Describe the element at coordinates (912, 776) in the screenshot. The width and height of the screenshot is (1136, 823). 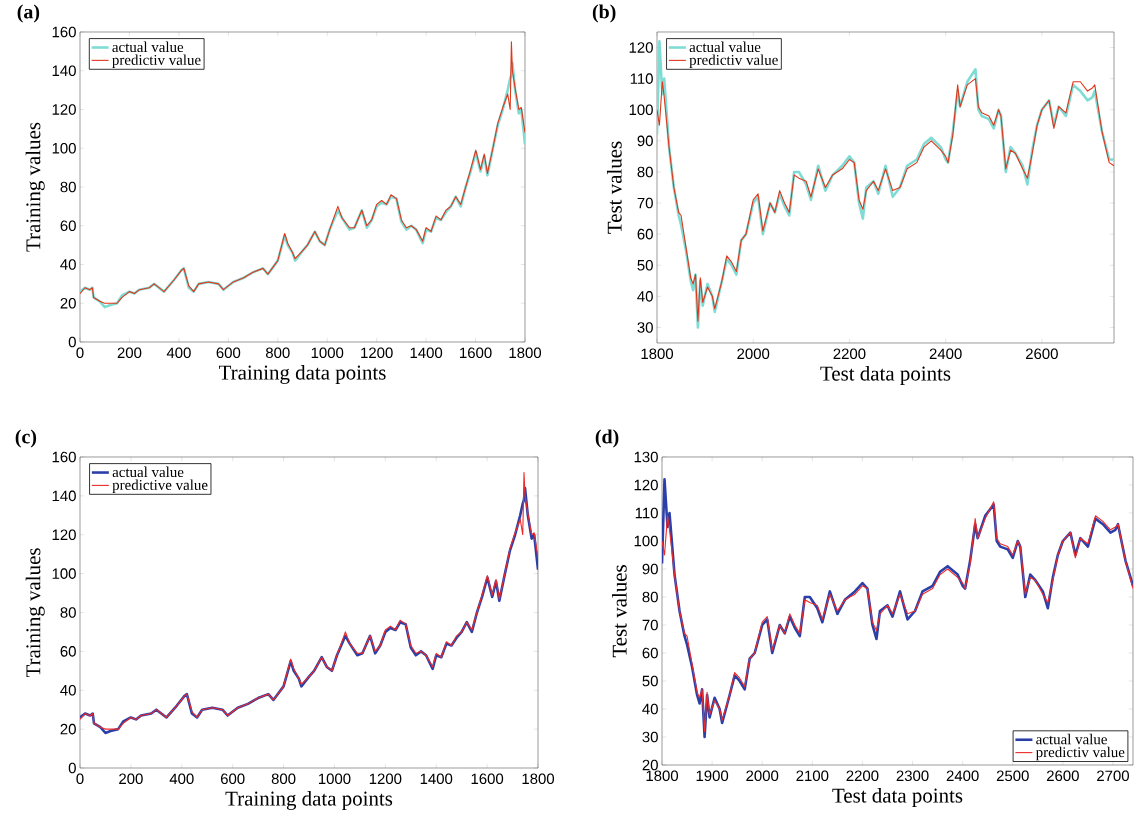
I see `x-tick-label: 2300` at that location.